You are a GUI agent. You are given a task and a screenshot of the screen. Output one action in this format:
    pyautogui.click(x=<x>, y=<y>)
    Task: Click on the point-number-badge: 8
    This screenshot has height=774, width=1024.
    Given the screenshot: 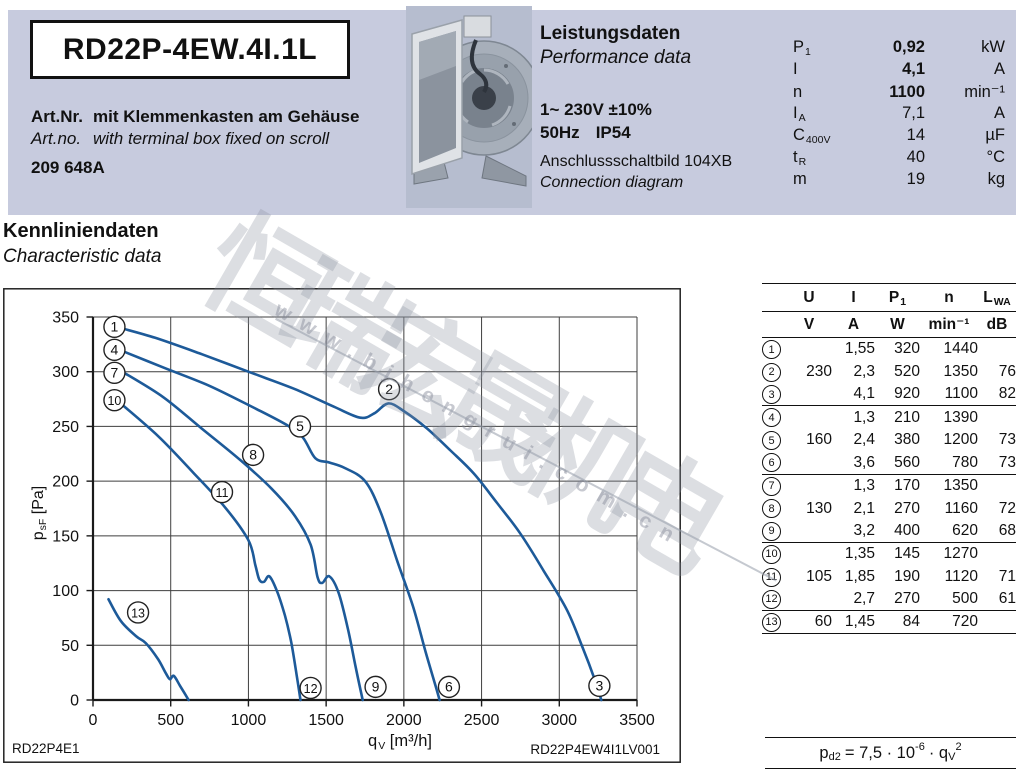 What is the action you would take?
    pyautogui.click(x=771, y=509)
    